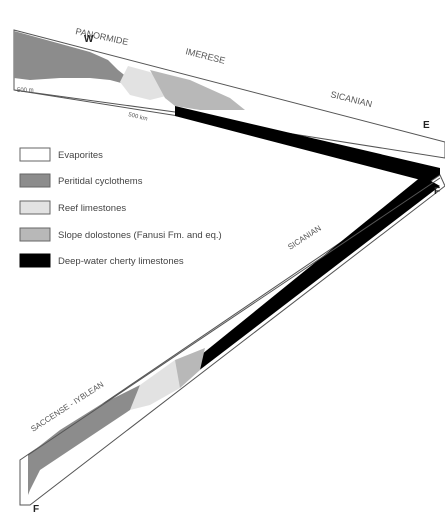  I want to click on upper-peritidal-cyclothems, so click(71, 57).